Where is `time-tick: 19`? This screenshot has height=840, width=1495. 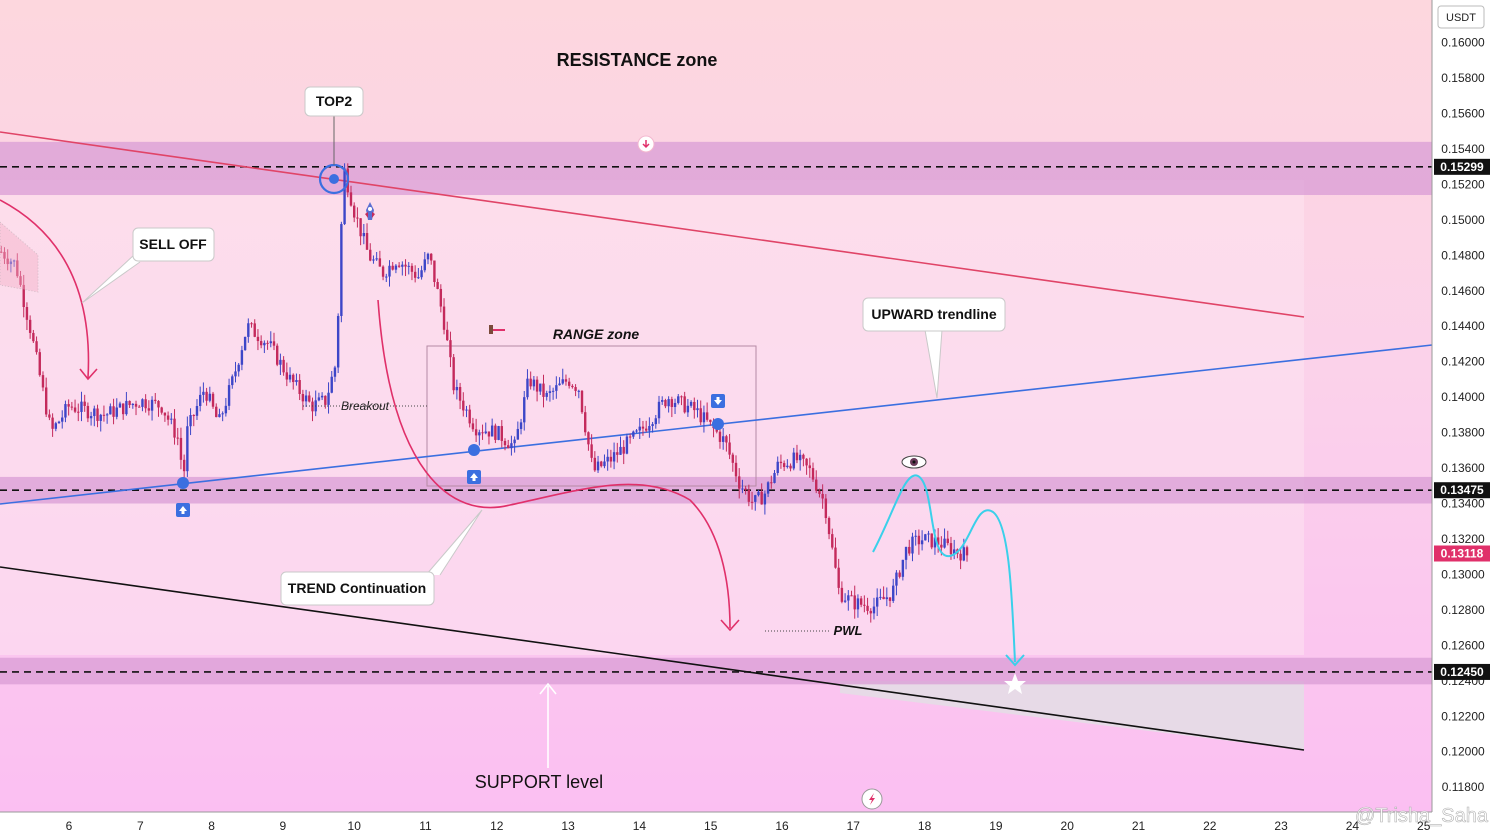
time-tick: 19 is located at coordinates (996, 826).